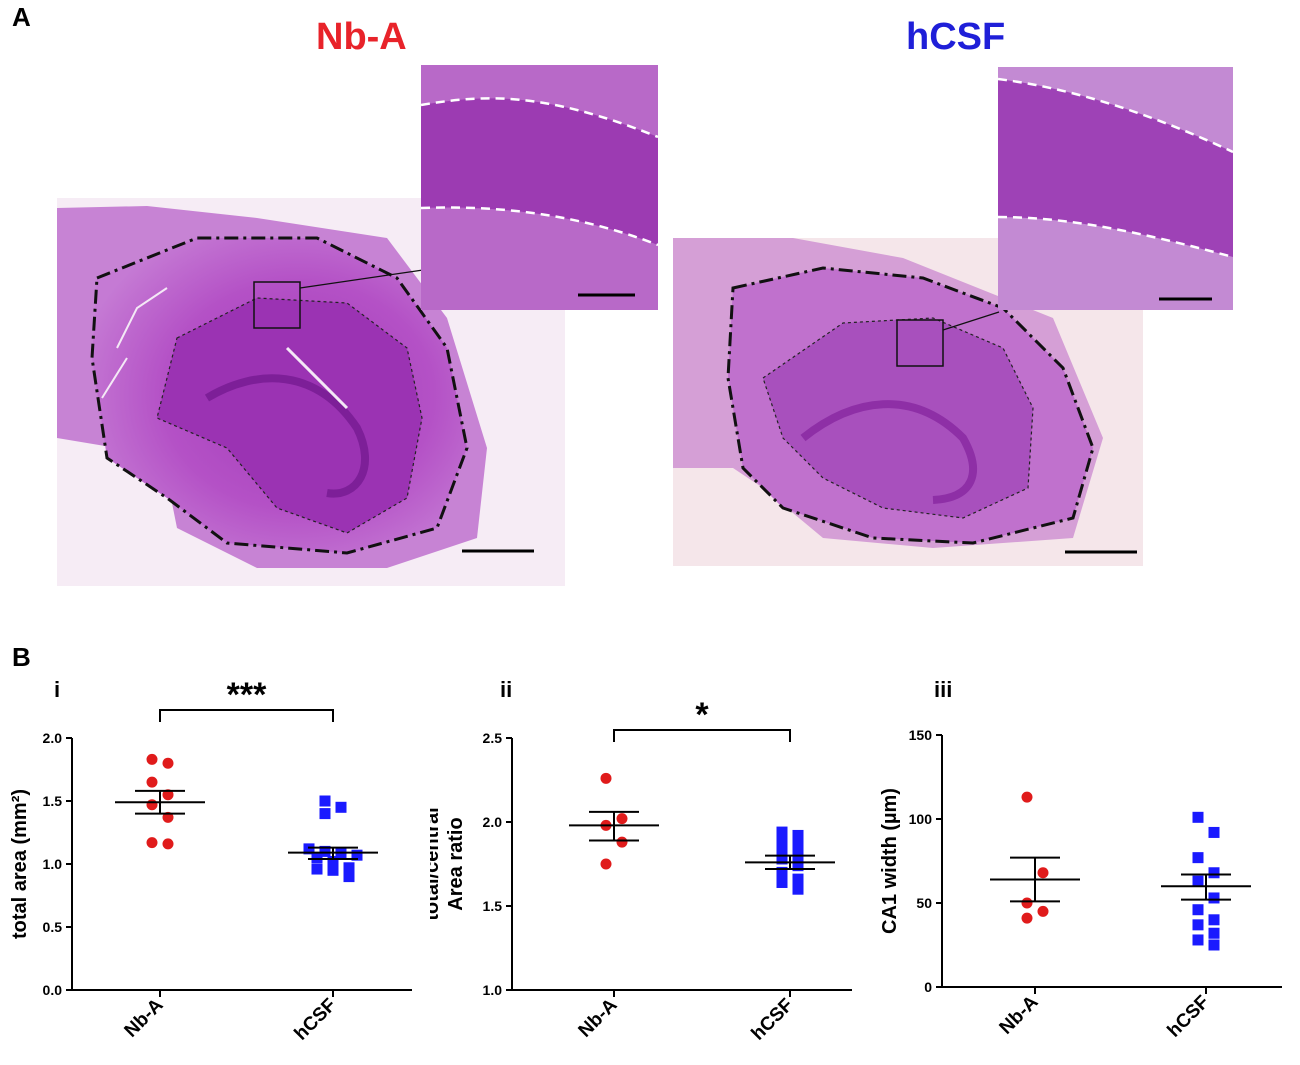  I want to click on y-tick-label: 50, so click(924, 903).